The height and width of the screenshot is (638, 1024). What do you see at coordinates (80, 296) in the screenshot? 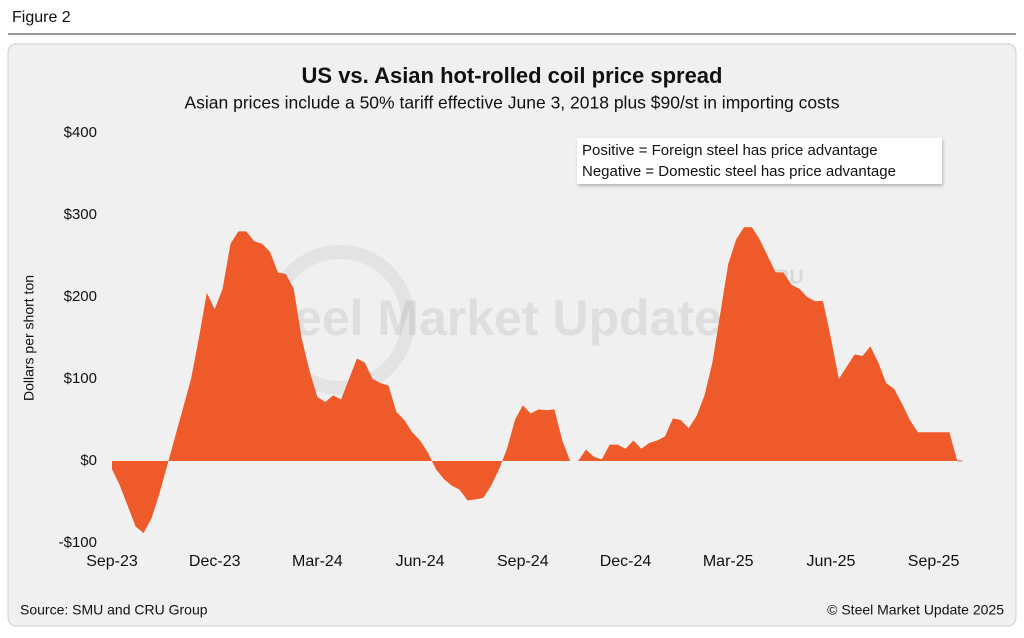
I see `y-tick-label: $200` at bounding box center [80, 296].